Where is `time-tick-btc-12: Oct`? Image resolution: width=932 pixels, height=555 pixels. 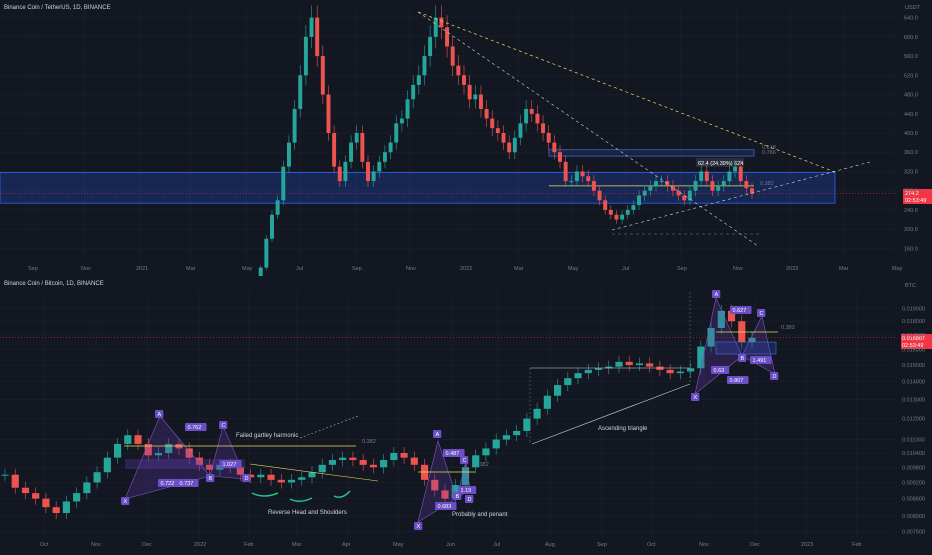
time-tick-btc-12: Oct is located at coordinates (651, 545).